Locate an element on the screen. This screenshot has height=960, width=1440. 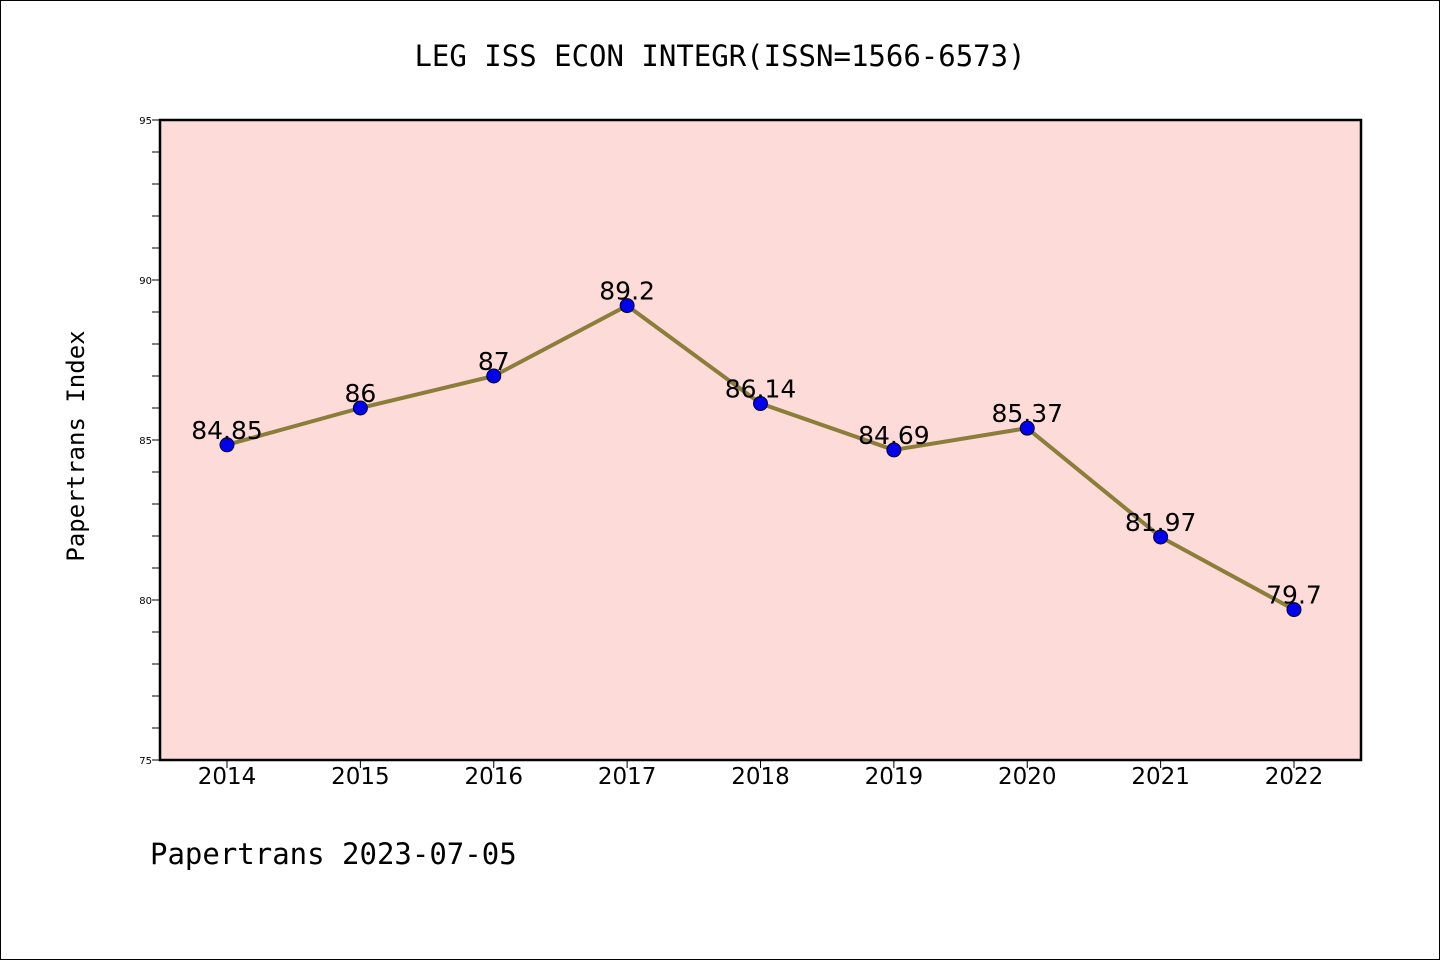
y-axis: 75 80 85 90 95 is located at coordinates (149, 441).